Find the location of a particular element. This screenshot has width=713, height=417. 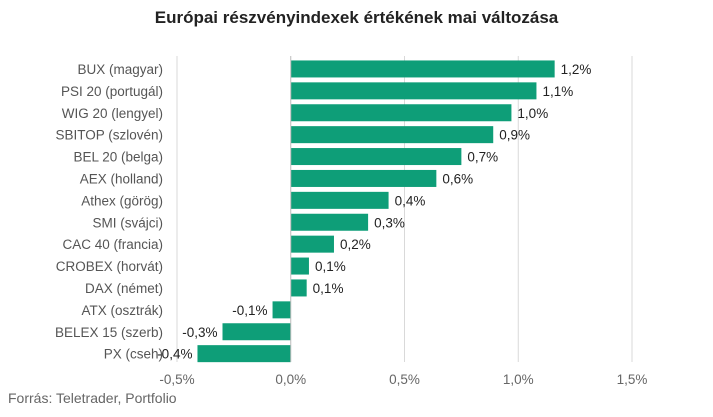

data-label: 0,9% is located at coordinates (514, 135).